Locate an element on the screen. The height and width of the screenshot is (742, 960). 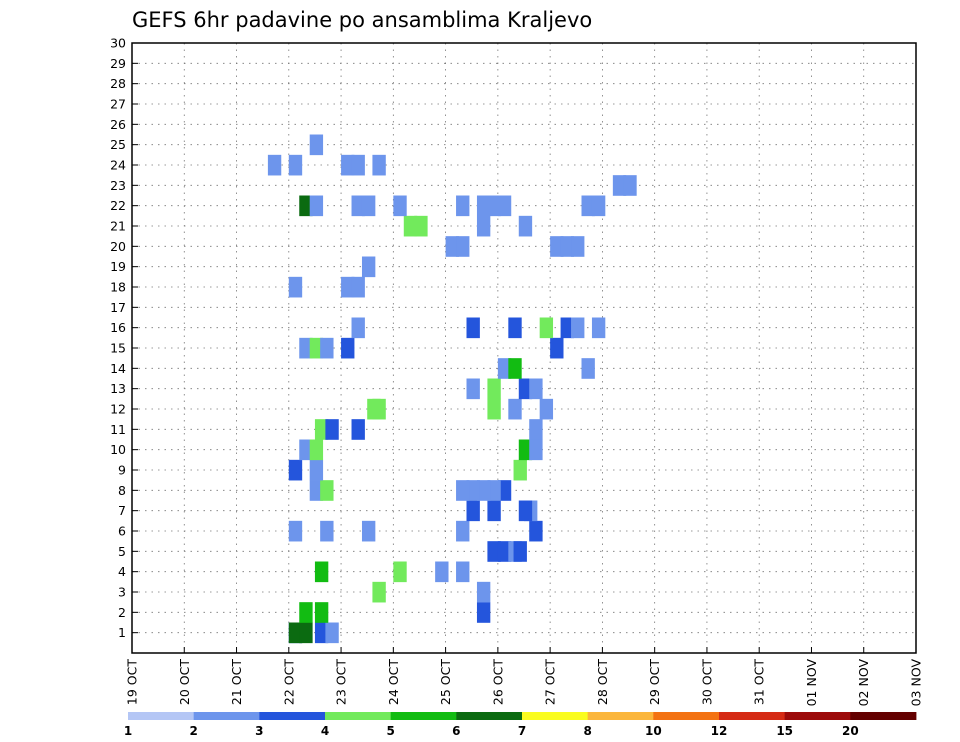
y-tick-label: 6 is located at coordinates (122, 531).